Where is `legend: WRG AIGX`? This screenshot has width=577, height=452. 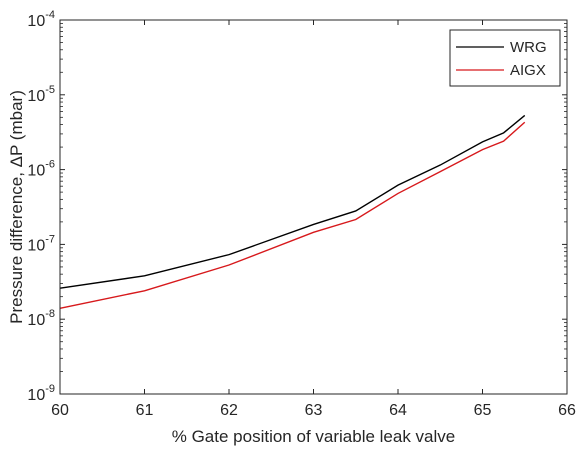 legend: WRG AIGX is located at coordinates (505, 58).